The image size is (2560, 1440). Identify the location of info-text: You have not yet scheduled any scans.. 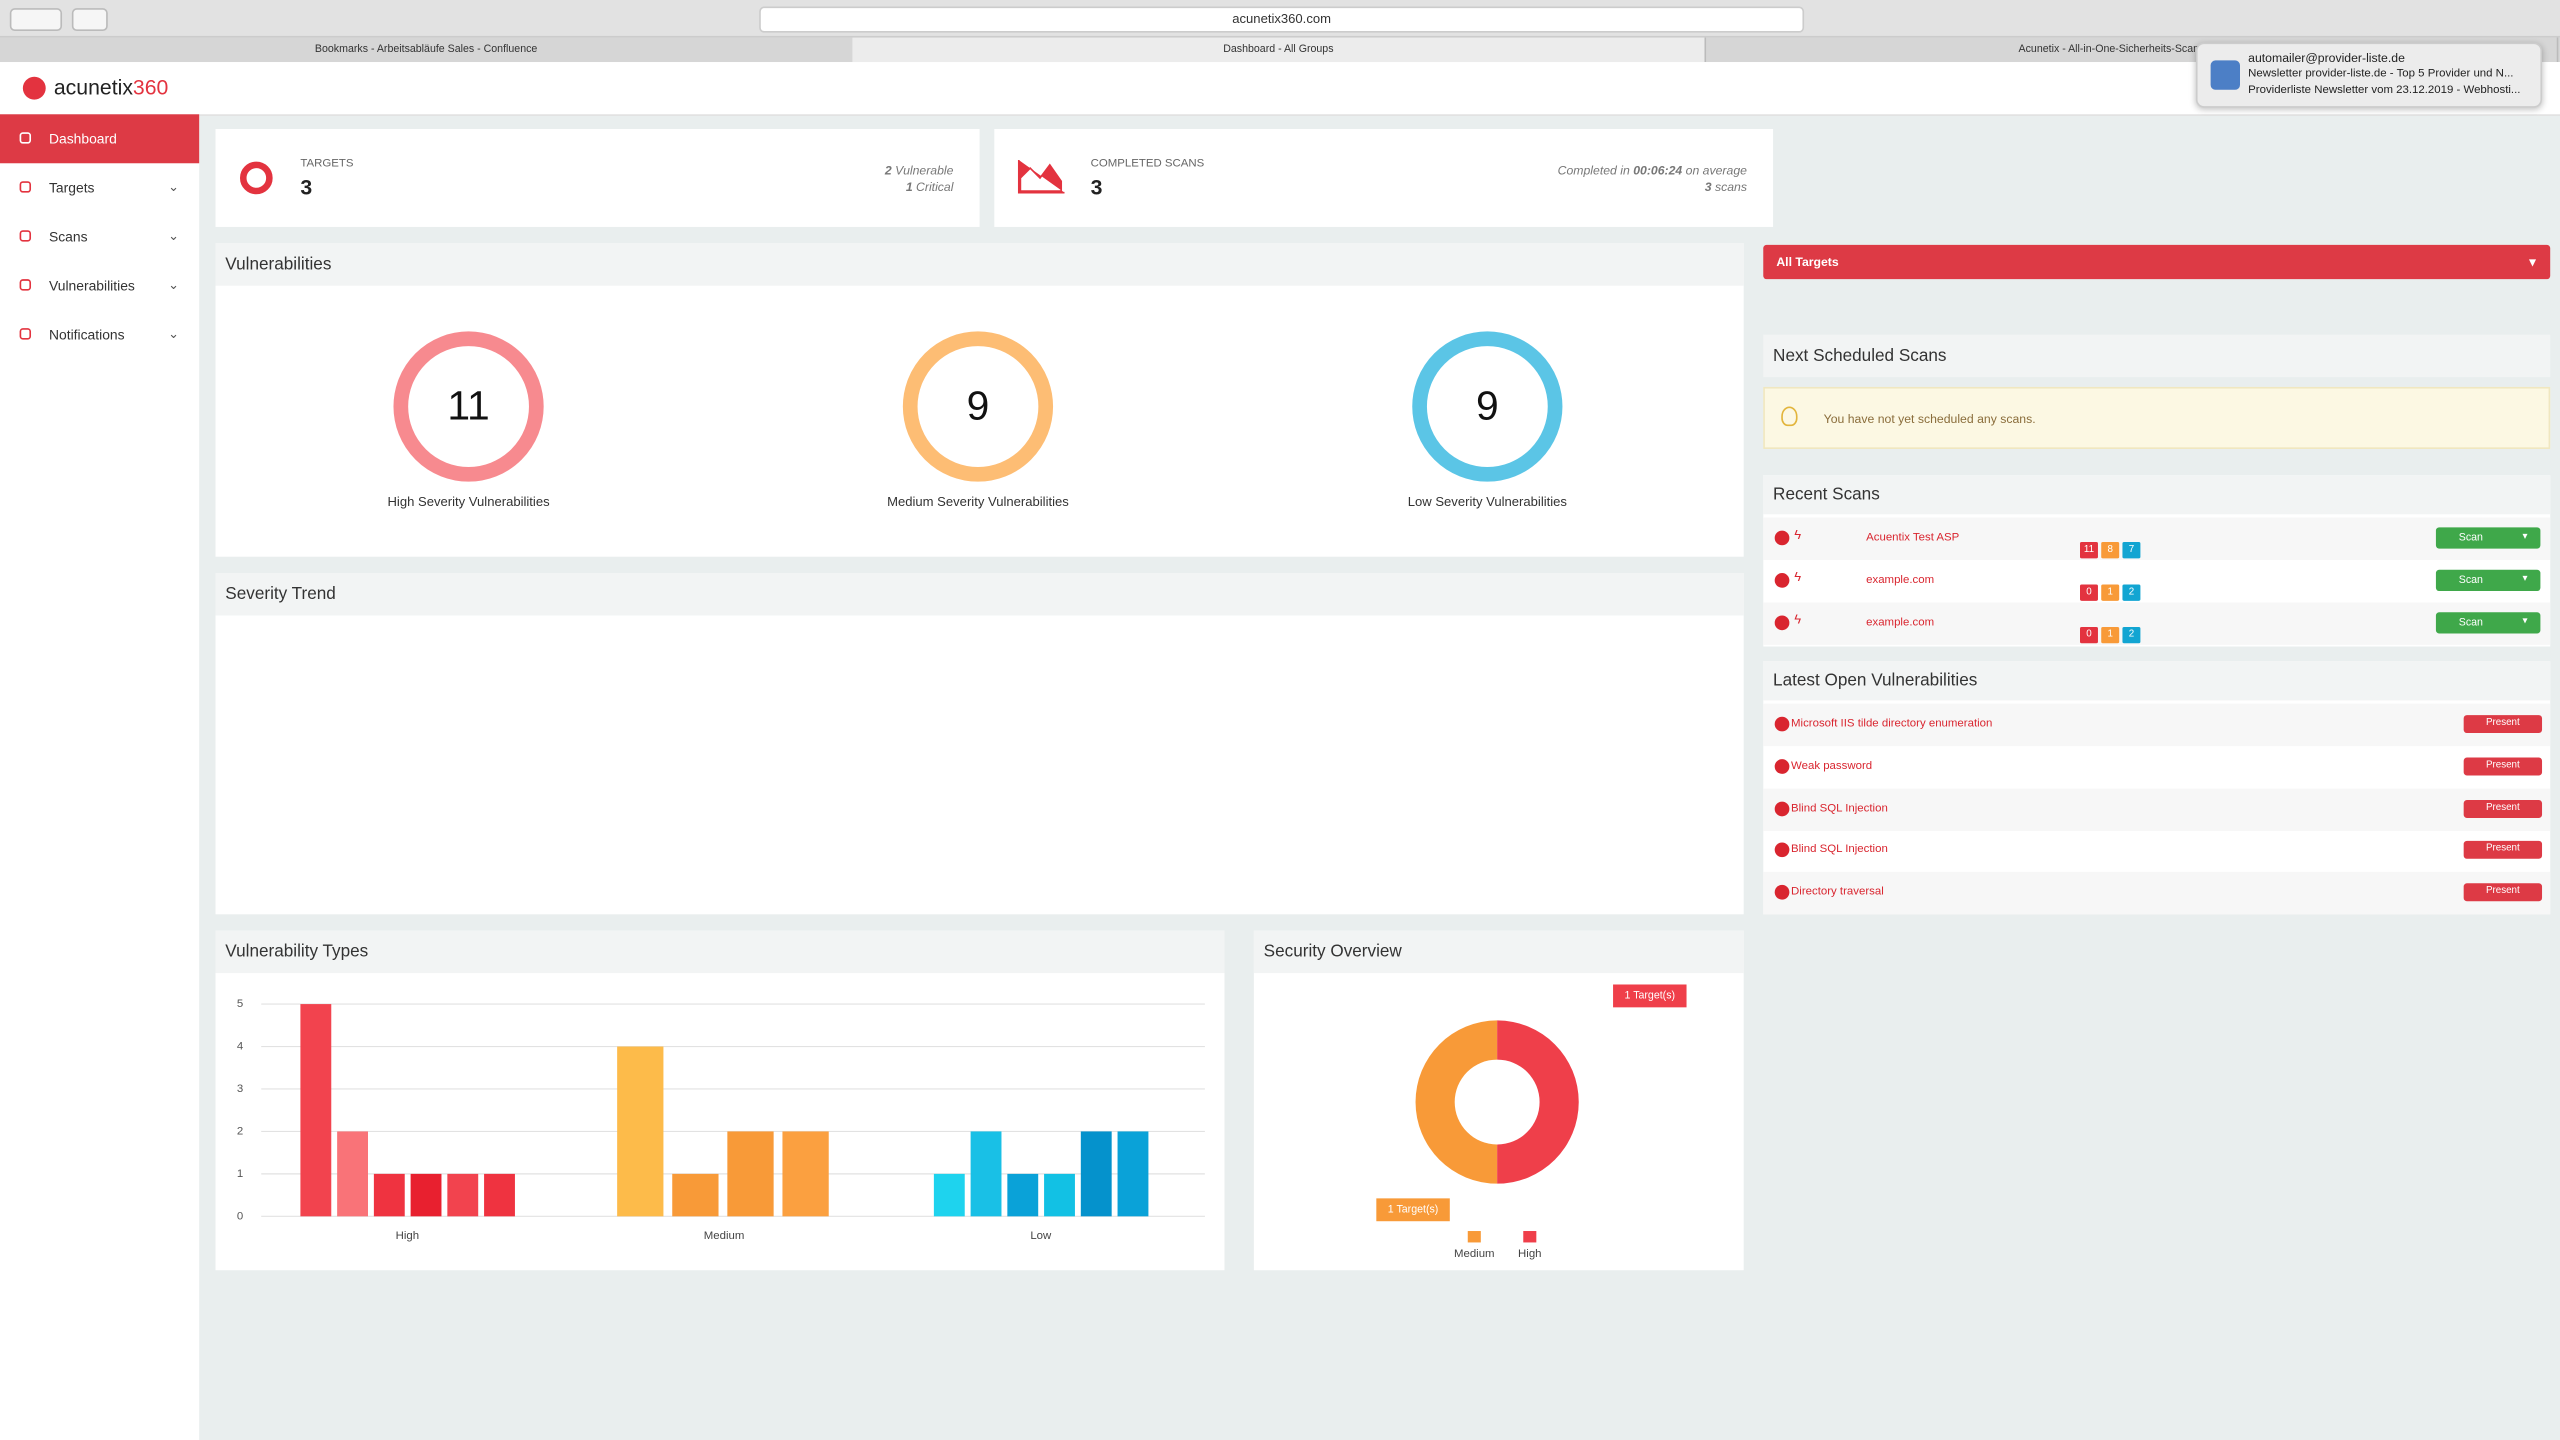
(1929, 419).